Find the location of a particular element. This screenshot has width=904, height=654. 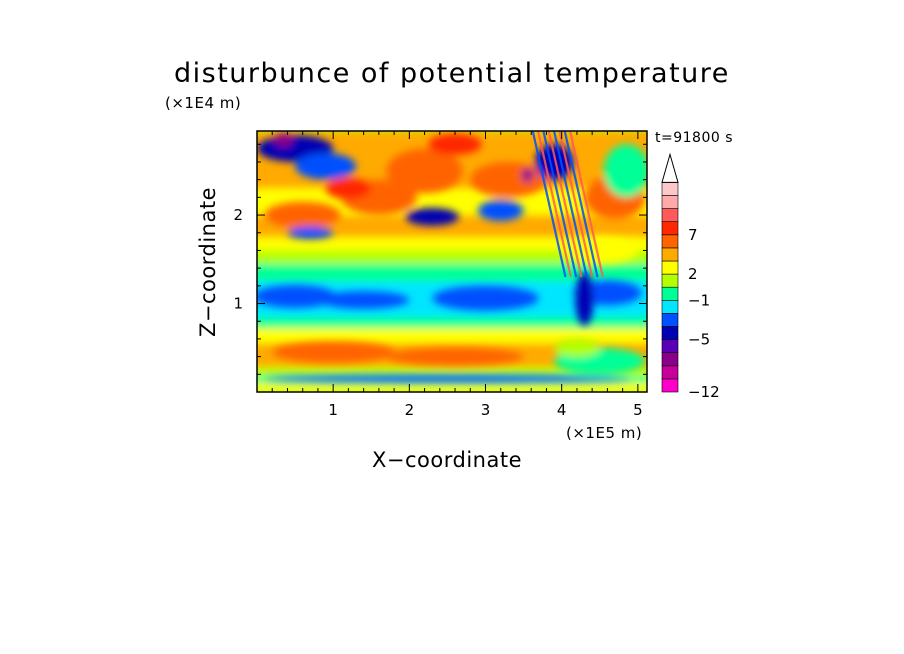

z-axis-unit: (×1E4 m) is located at coordinates (203, 103).